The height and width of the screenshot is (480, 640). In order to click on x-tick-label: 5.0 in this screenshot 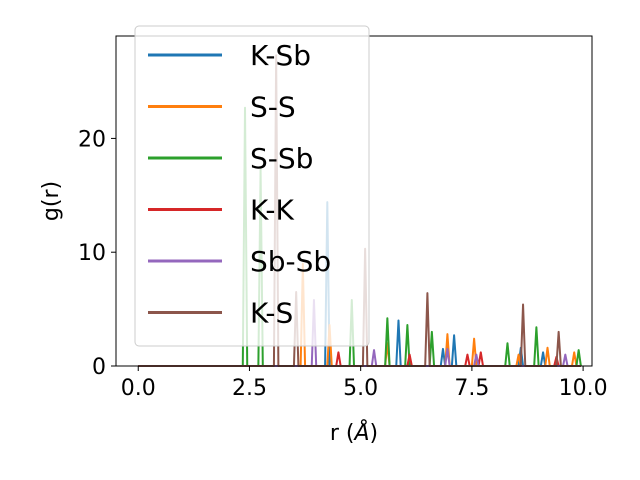, I will do `click(360, 388)`.